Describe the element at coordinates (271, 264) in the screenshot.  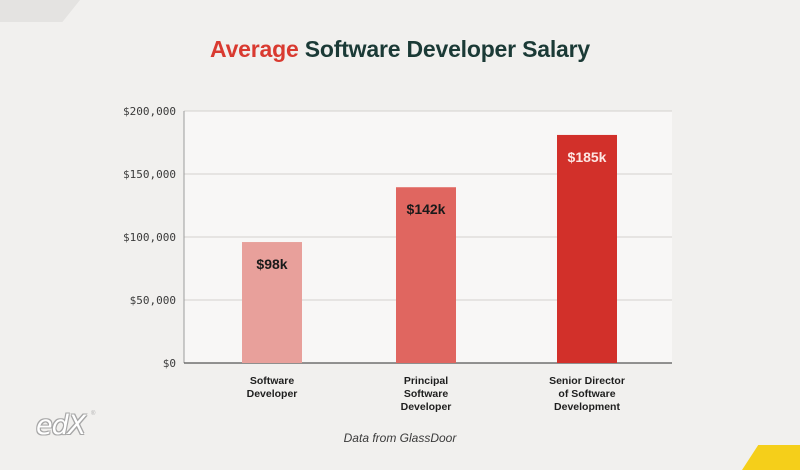
I see `bar-data-label: $98k` at that location.